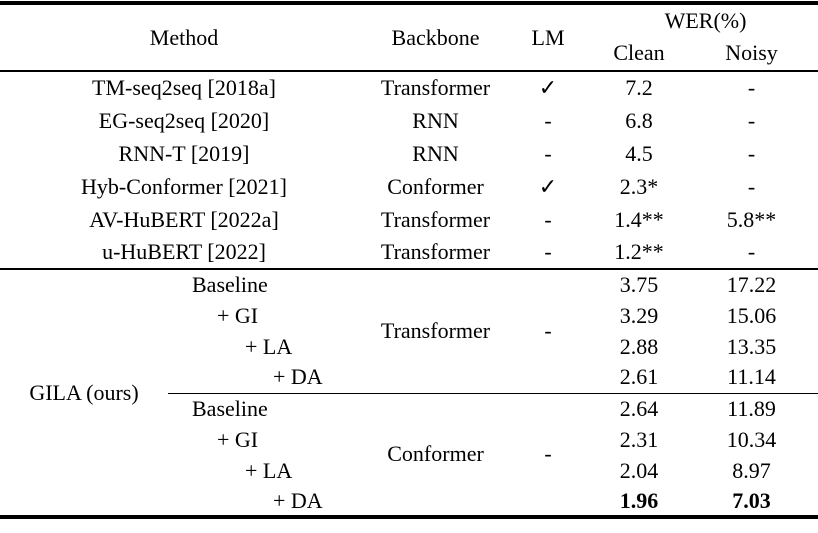  I want to click on noisy-wer-cell: 11.89, so click(751, 408).